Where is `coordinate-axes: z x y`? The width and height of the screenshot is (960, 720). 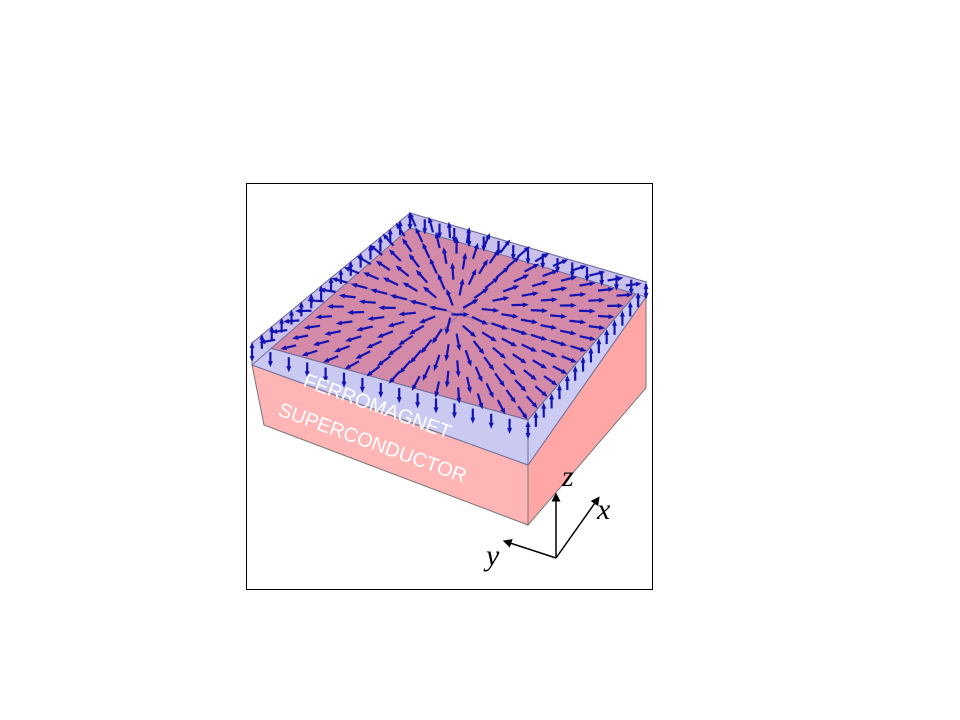 coordinate-axes: z x y is located at coordinates (547, 516).